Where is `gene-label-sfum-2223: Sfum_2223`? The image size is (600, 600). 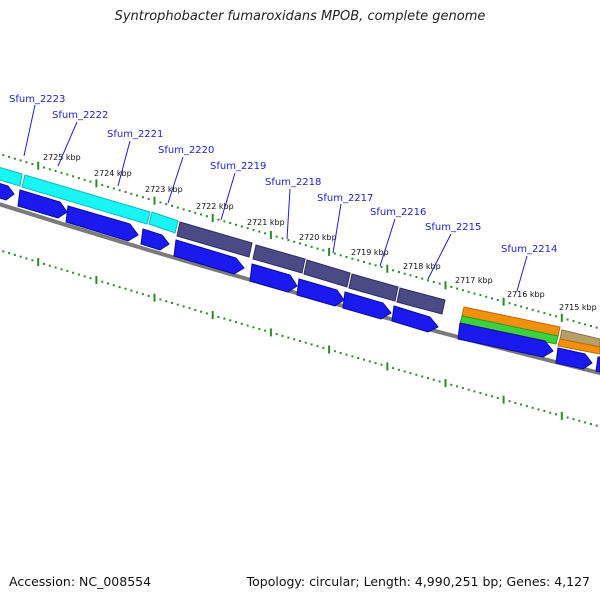 gene-label-sfum-2223: Sfum_2223 is located at coordinates (37, 99).